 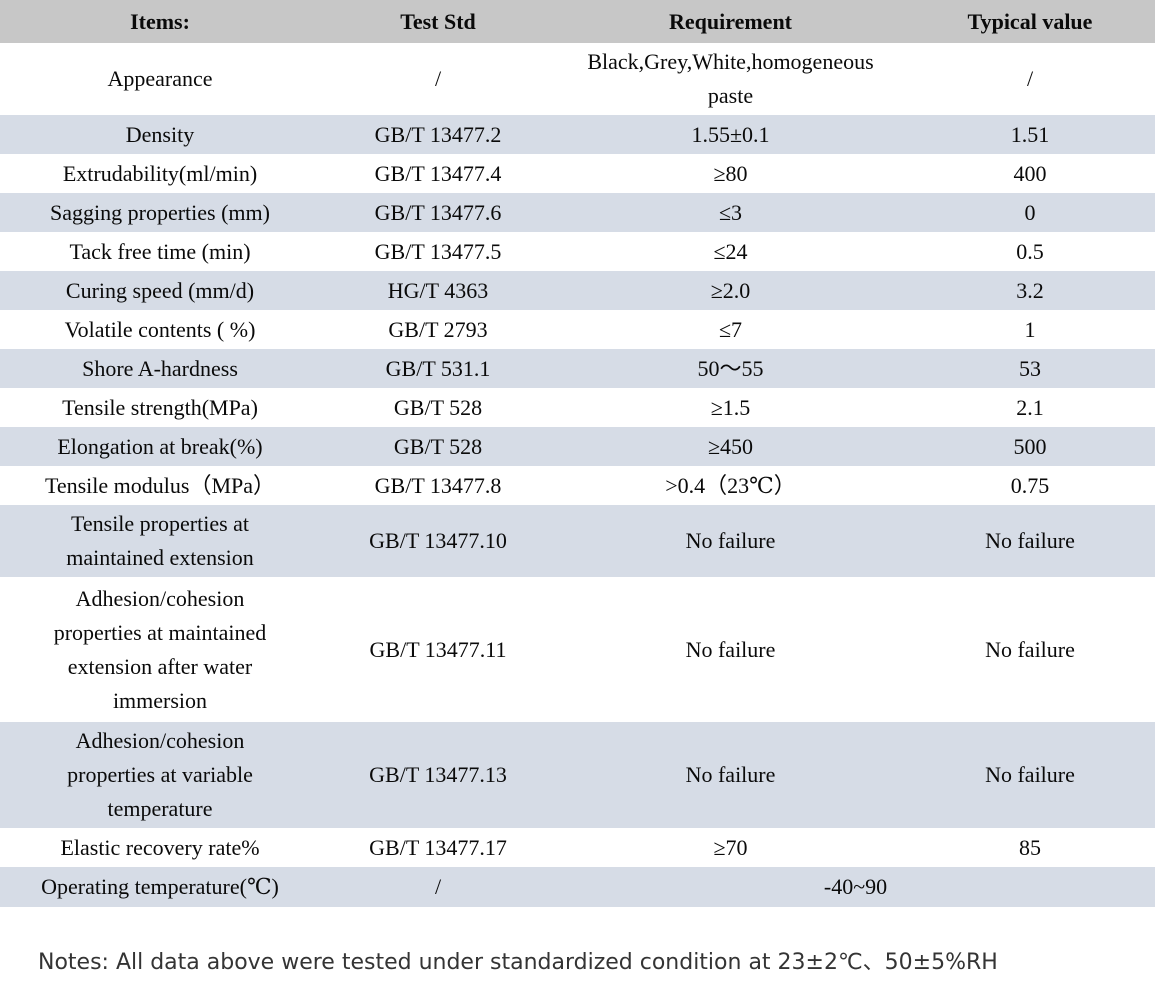 I want to click on cell-typical-value: 1.51, so click(x=1030, y=134).